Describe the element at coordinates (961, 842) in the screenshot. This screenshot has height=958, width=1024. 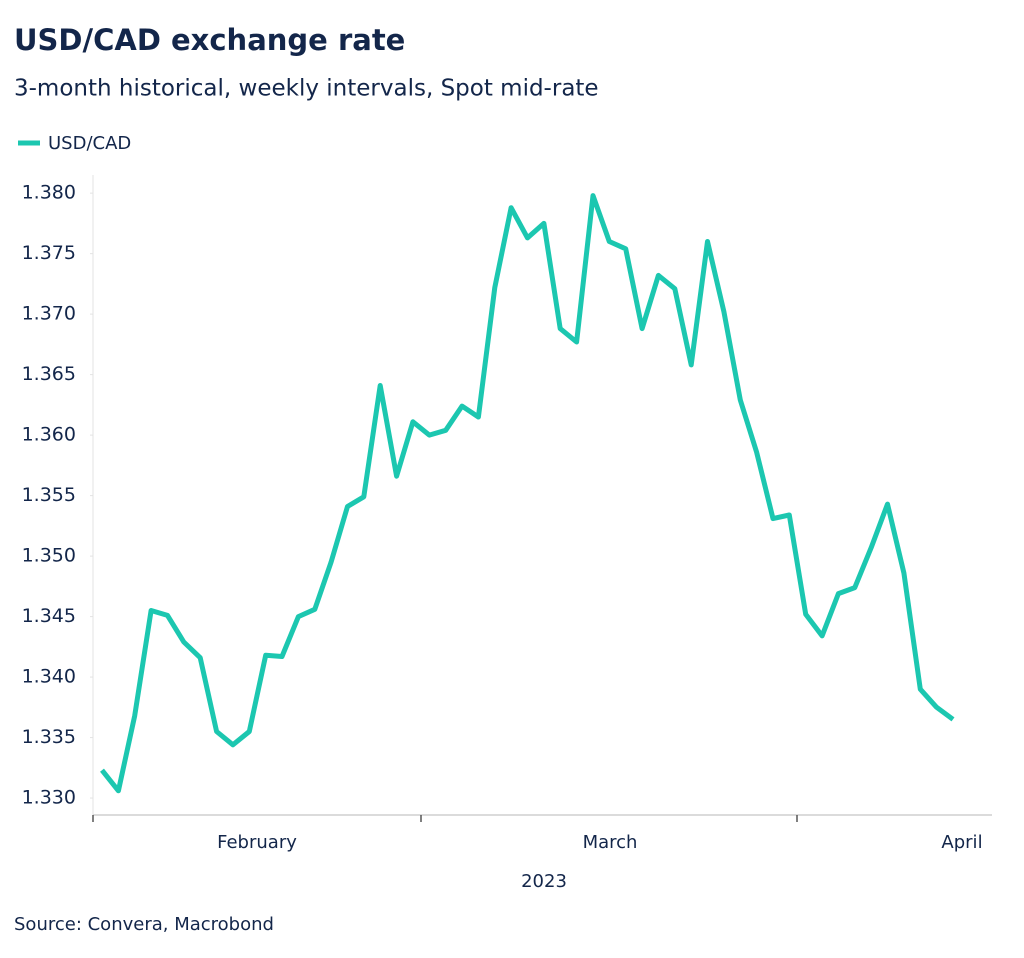
I see `x-tick-label: April` at that location.